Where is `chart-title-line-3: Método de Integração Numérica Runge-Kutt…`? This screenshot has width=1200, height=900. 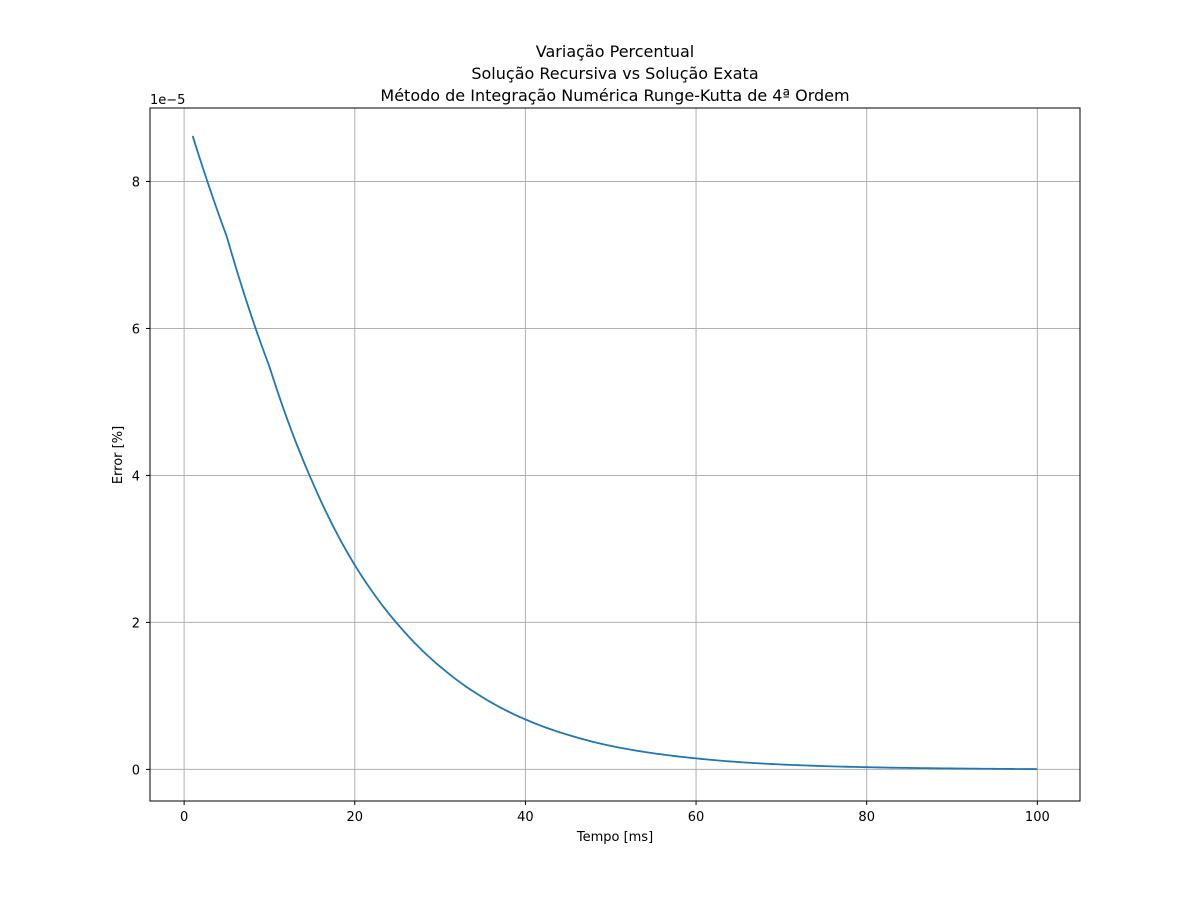
chart-title-line-3: Método de Integração Numérica Runge-Kutt… is located at coordinates (614, 95).